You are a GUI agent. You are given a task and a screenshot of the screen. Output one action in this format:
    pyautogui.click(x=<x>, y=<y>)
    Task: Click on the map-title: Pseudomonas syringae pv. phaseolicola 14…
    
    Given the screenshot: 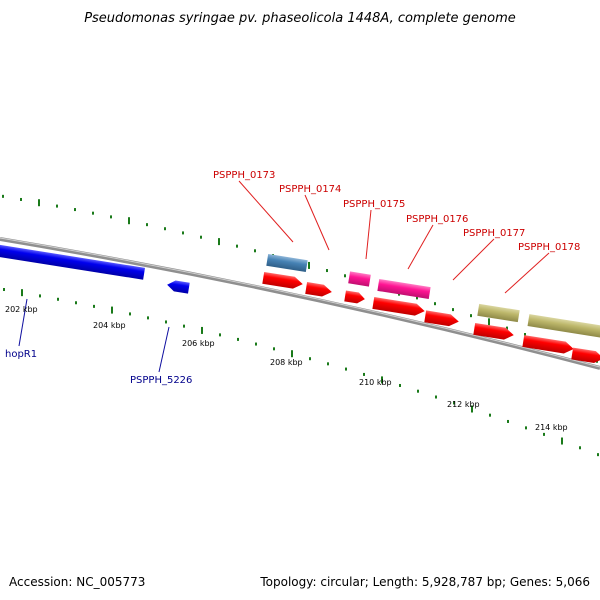 What is the action you would take?
    pyautogui.click(x=300, y=18)
    